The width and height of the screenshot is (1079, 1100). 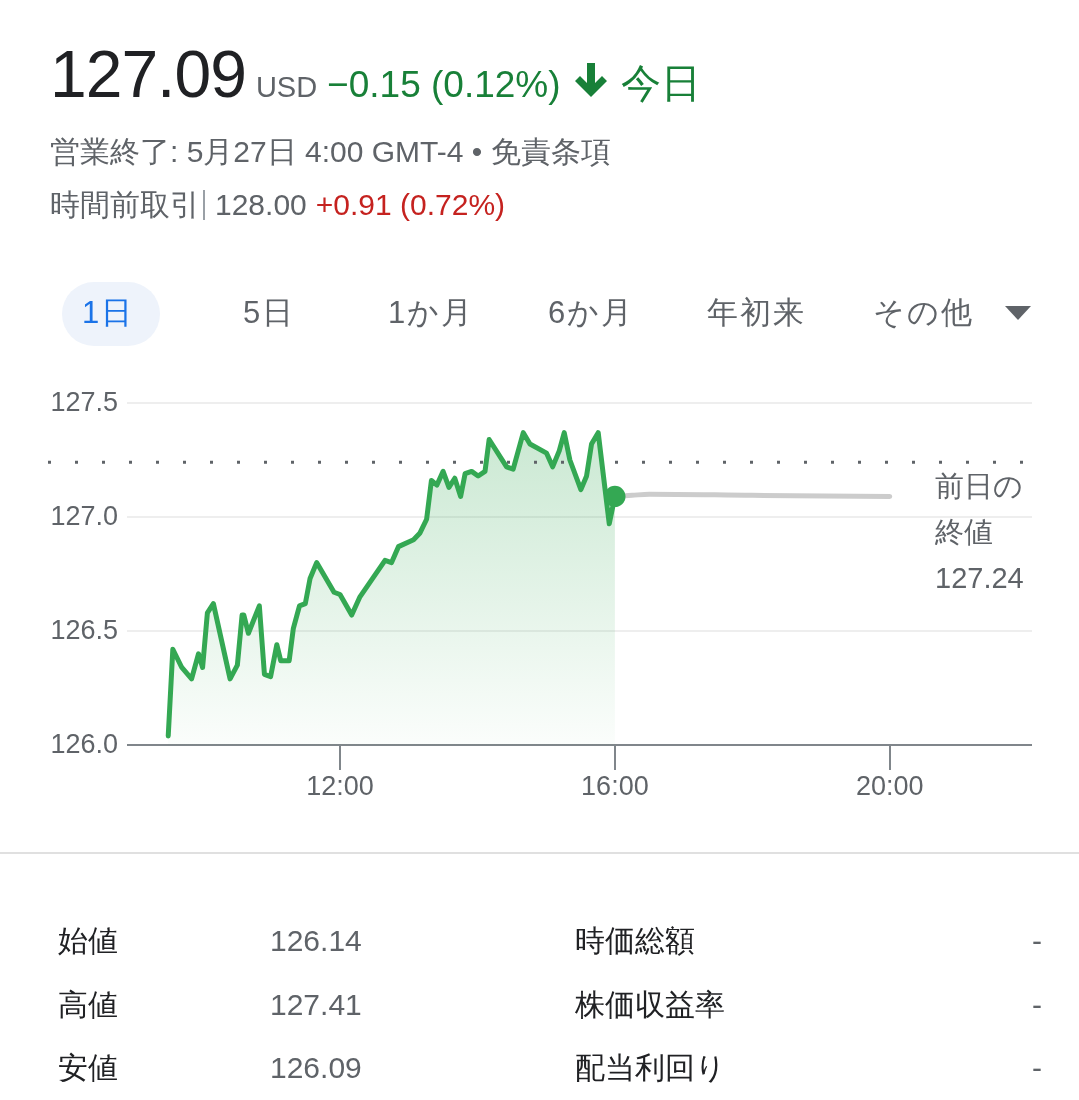 What do you see at coordinates (889, 786) in the screenshot?
I see `x-tick-label: 20:00` at bounding box center [889, 786].